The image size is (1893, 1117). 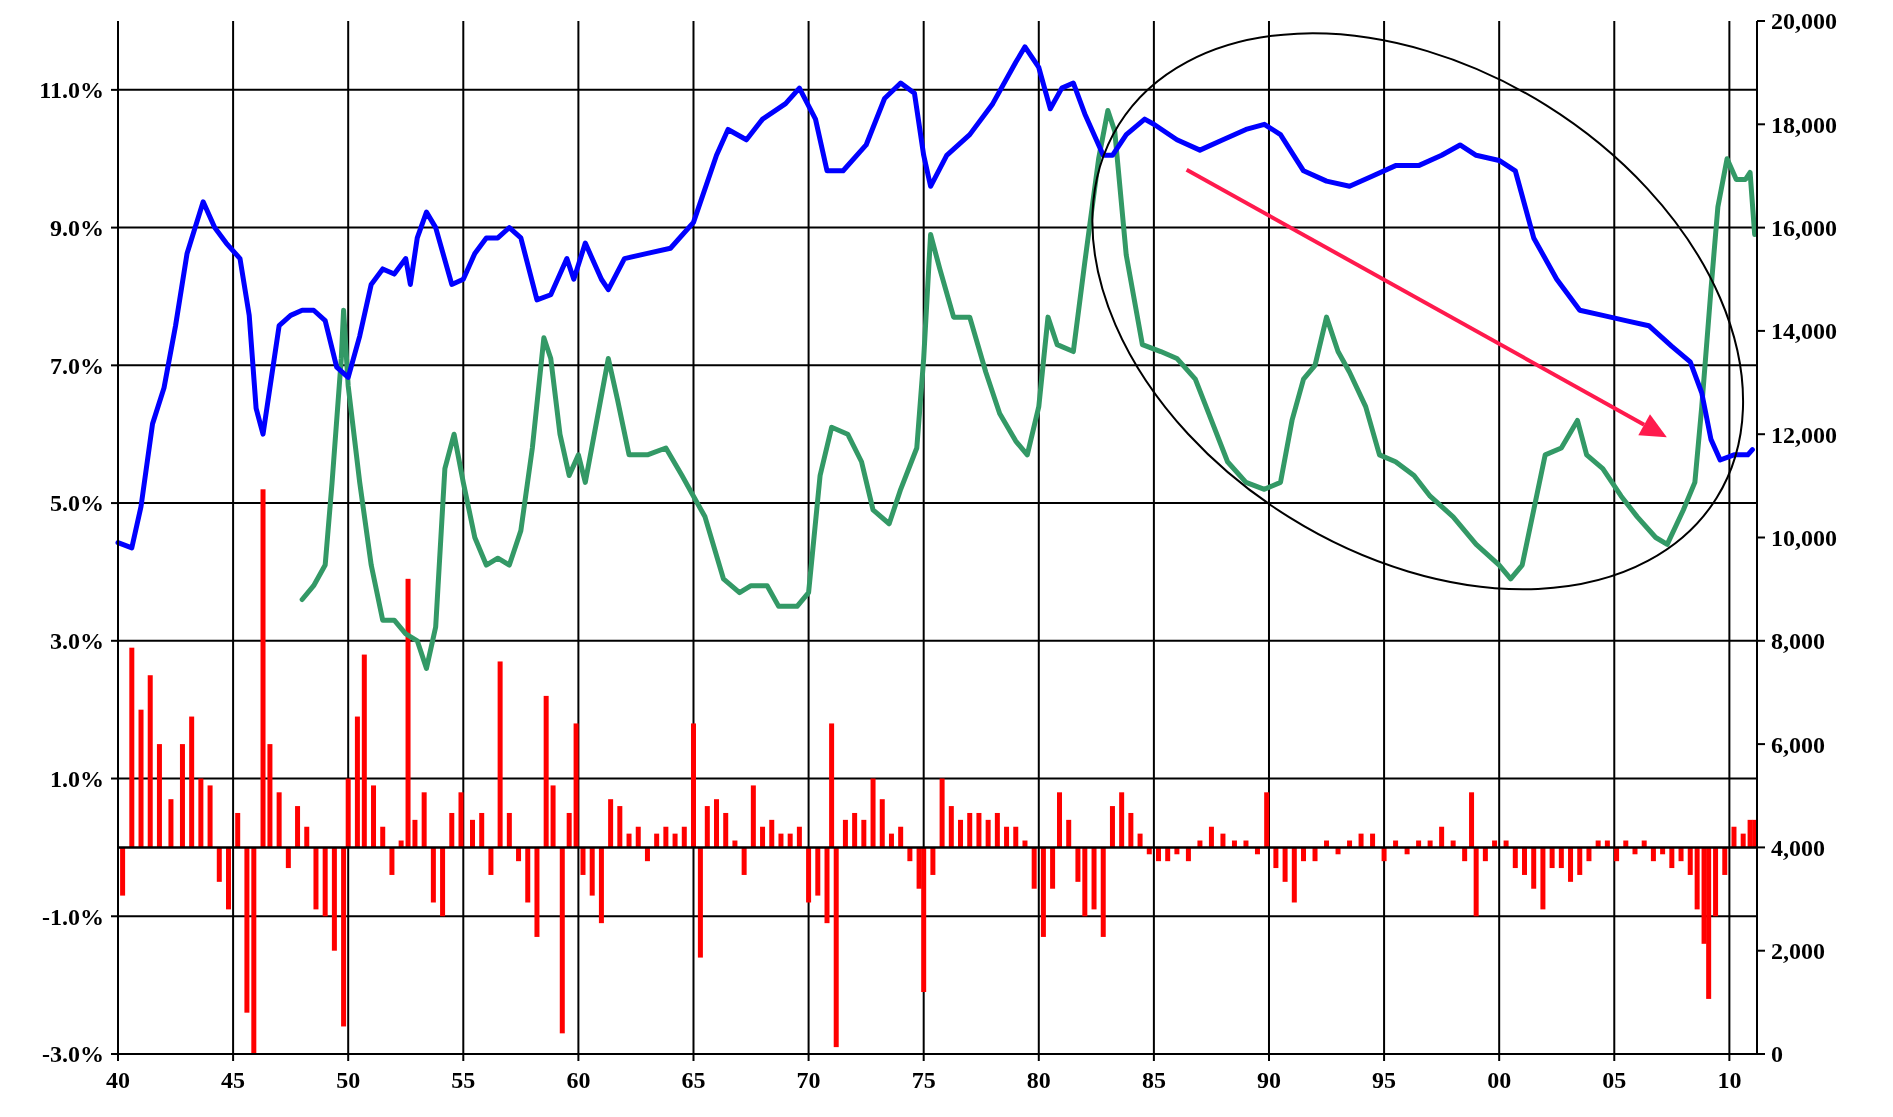 I want to click on x-tick-label: 00, so click(x=1499, y=1080).